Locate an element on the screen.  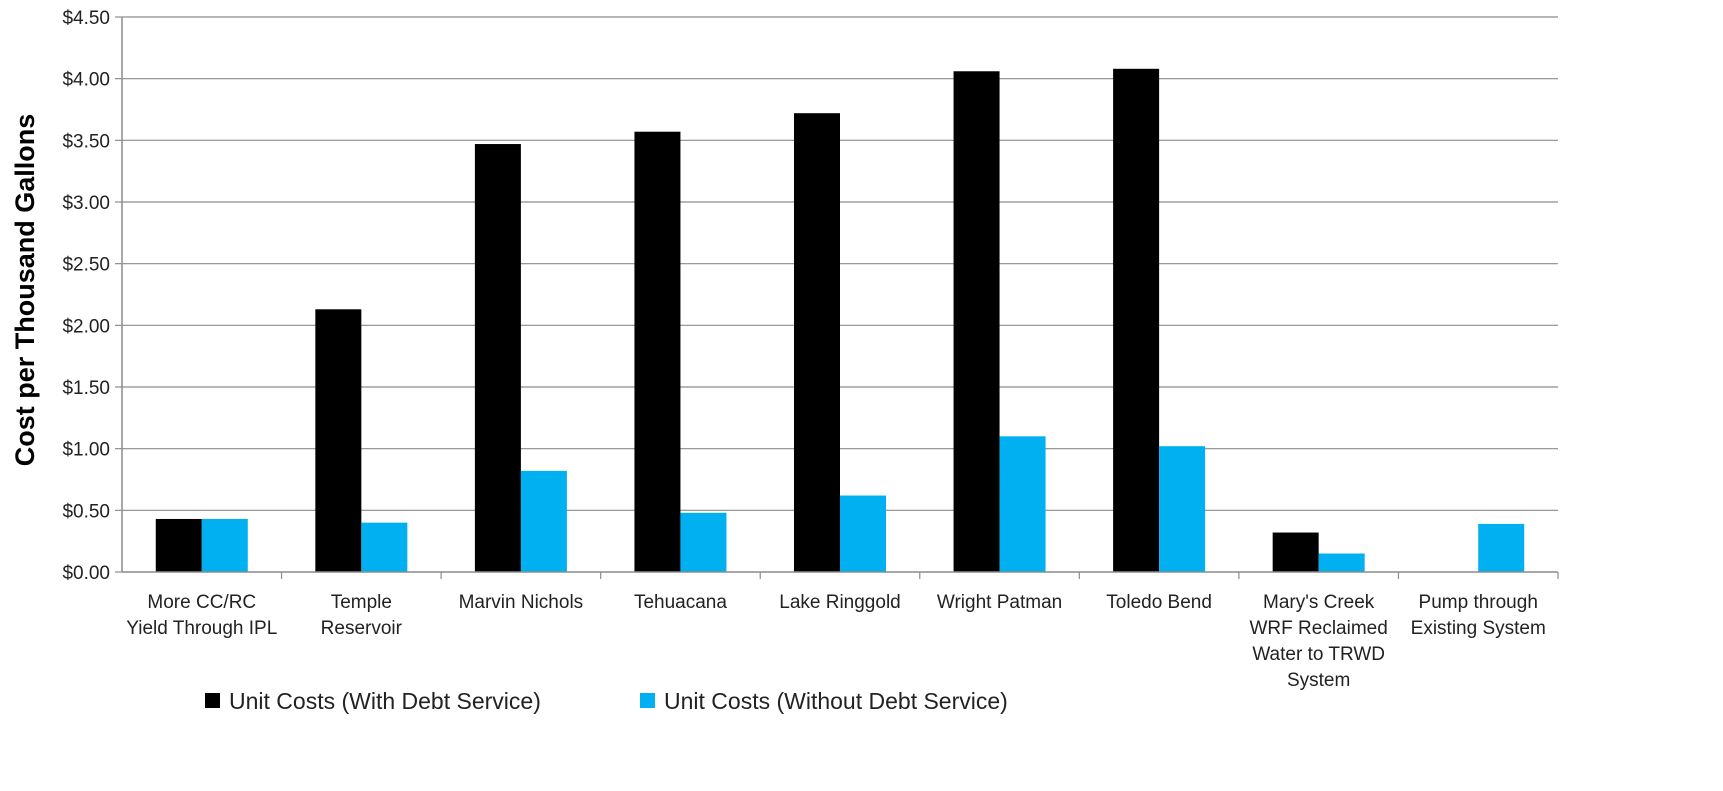
x-category-label: Toledo Bend is located at coordinates (1159, 602).